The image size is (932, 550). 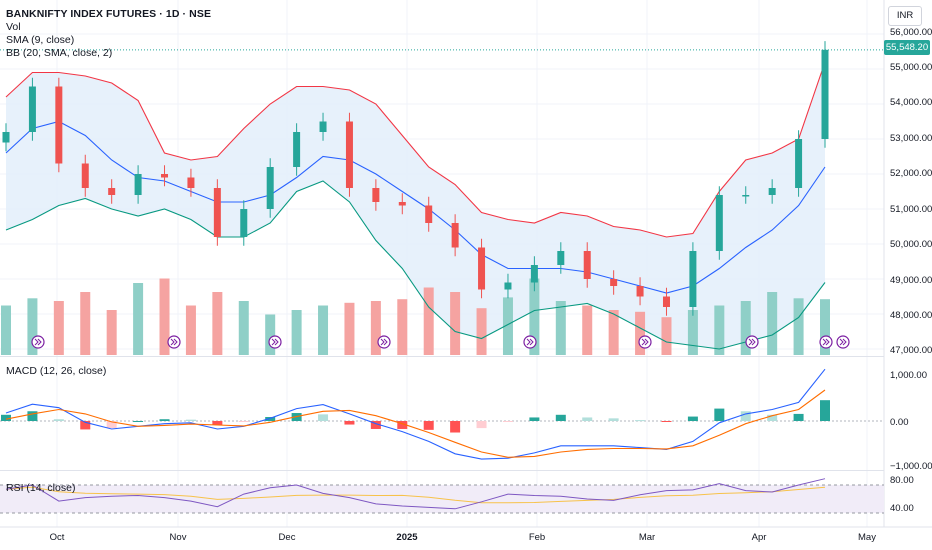 I want to click on time-tick: Apr, so click(x=759, y=537).